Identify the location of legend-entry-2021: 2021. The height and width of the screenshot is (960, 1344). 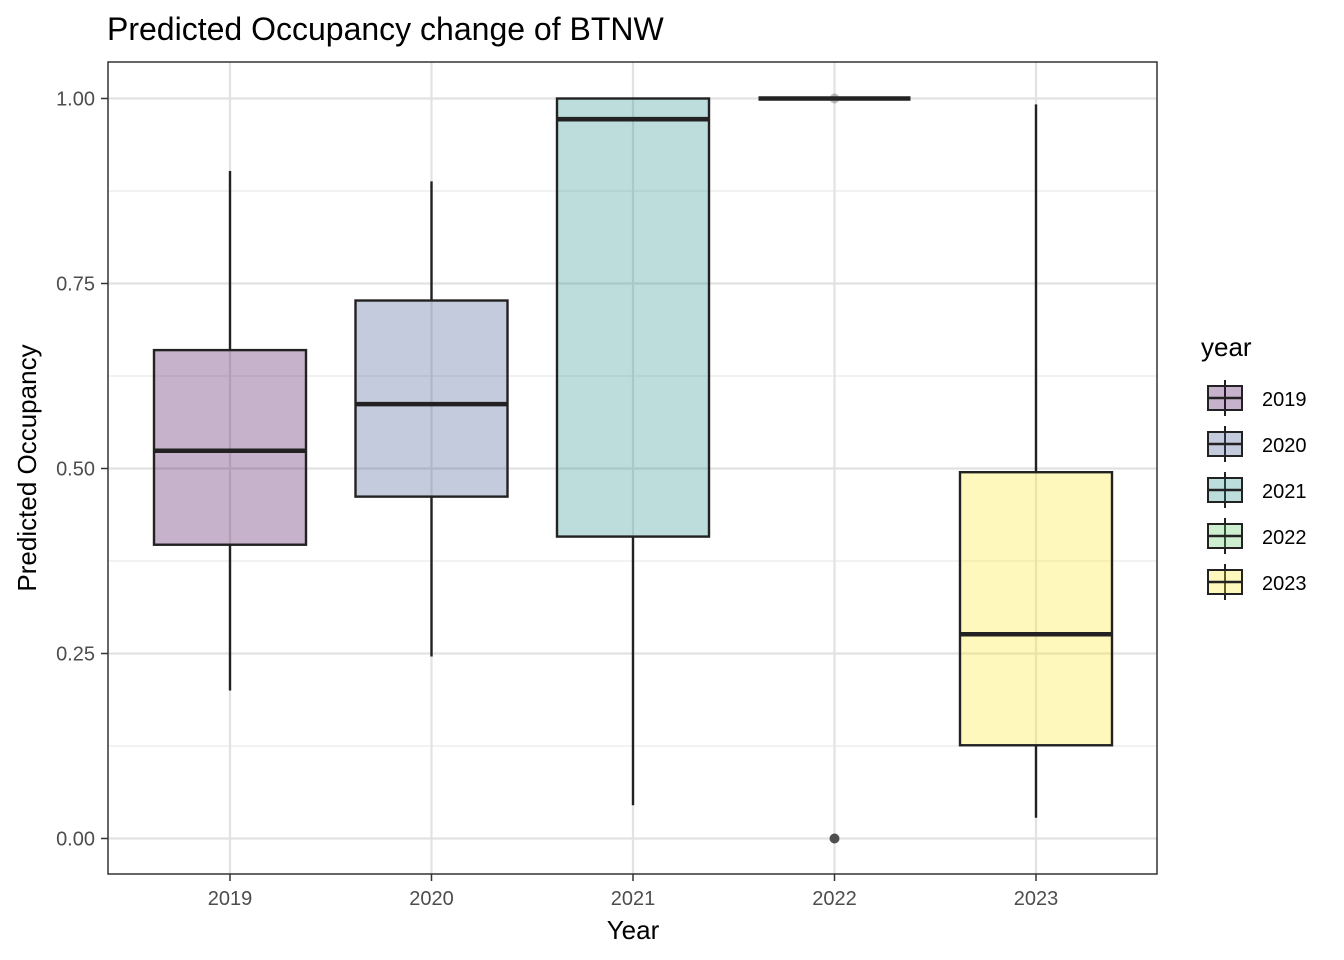
(1254, 490).